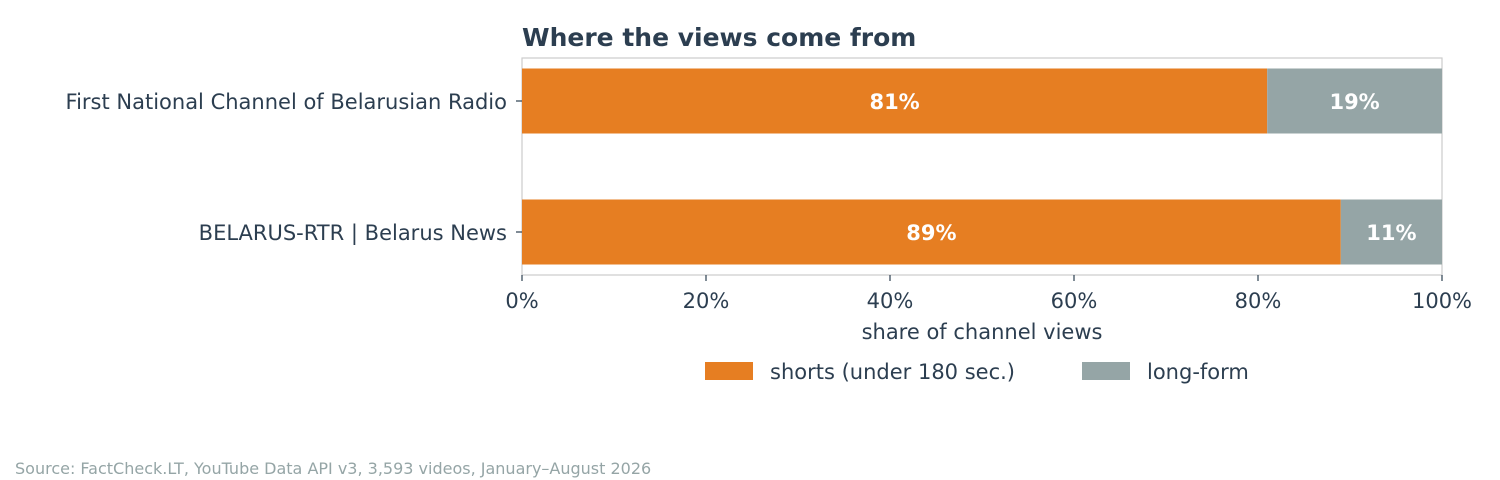 The height and width of the screenshot is (480, 1500). Describe the element at coordinates (982, 332) in the screenshot. I see `x-axis-label: share of channel views` at that location.